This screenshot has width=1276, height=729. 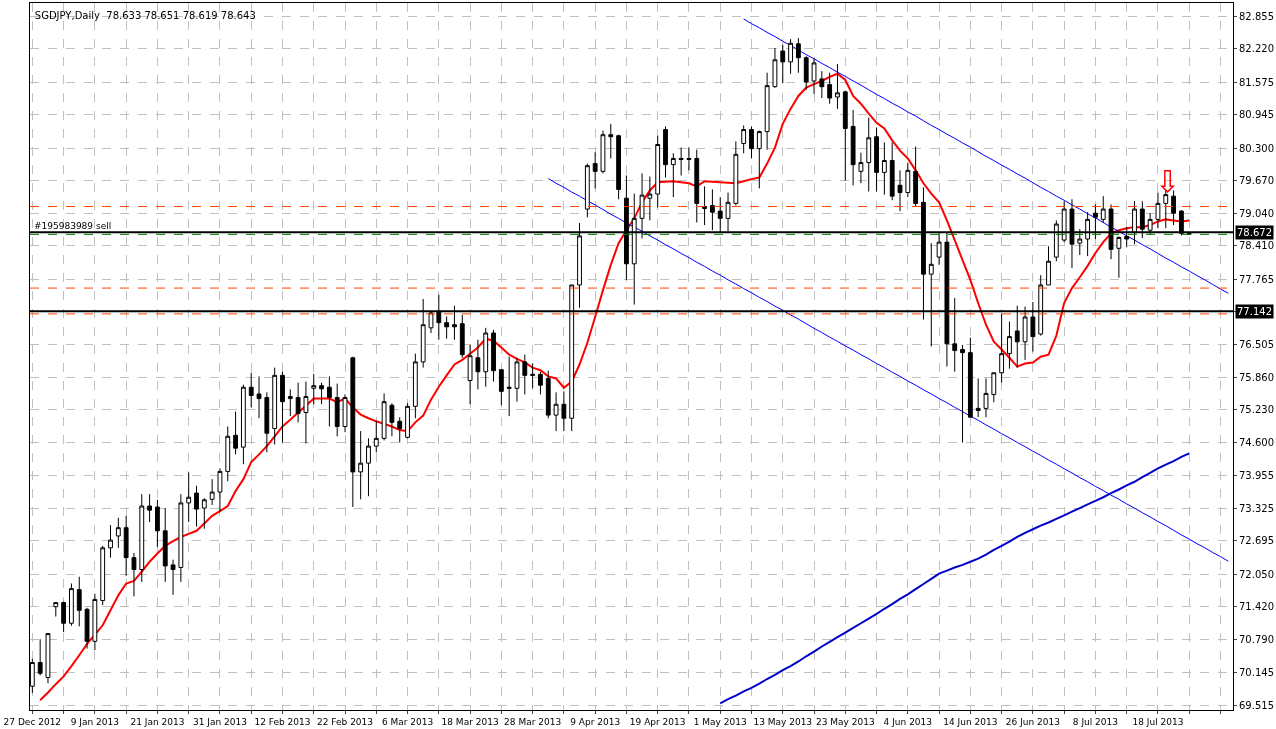 I want to click on ref-line-label: 78.672, so click(x=1254, y=232).